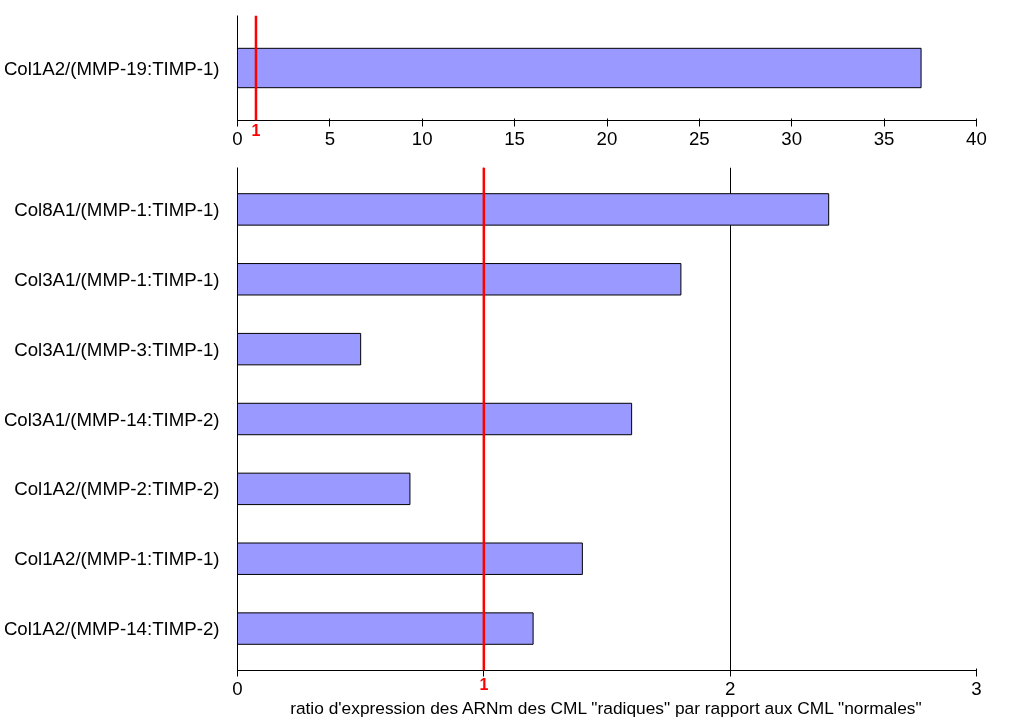 The image size is (1010, 722). I want to click on x-axis-title: ratio d'expression des ARNm des CML "radiques" par rapport aux CML "normales", so click(606, 707).